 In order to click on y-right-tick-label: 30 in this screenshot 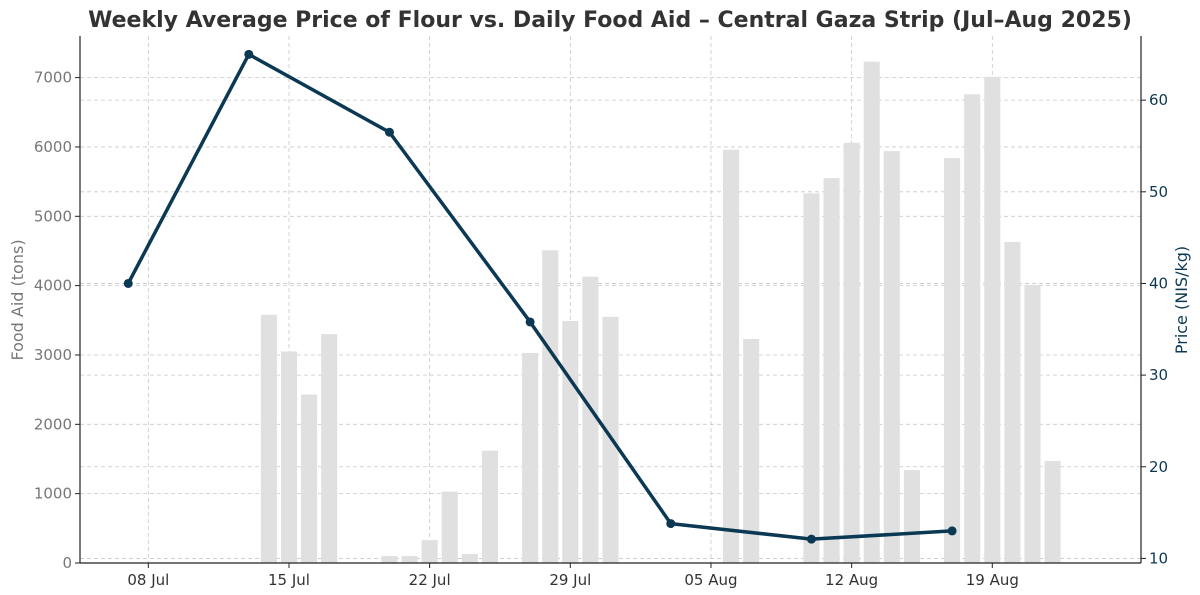, I will do `click(1158, 375)`.